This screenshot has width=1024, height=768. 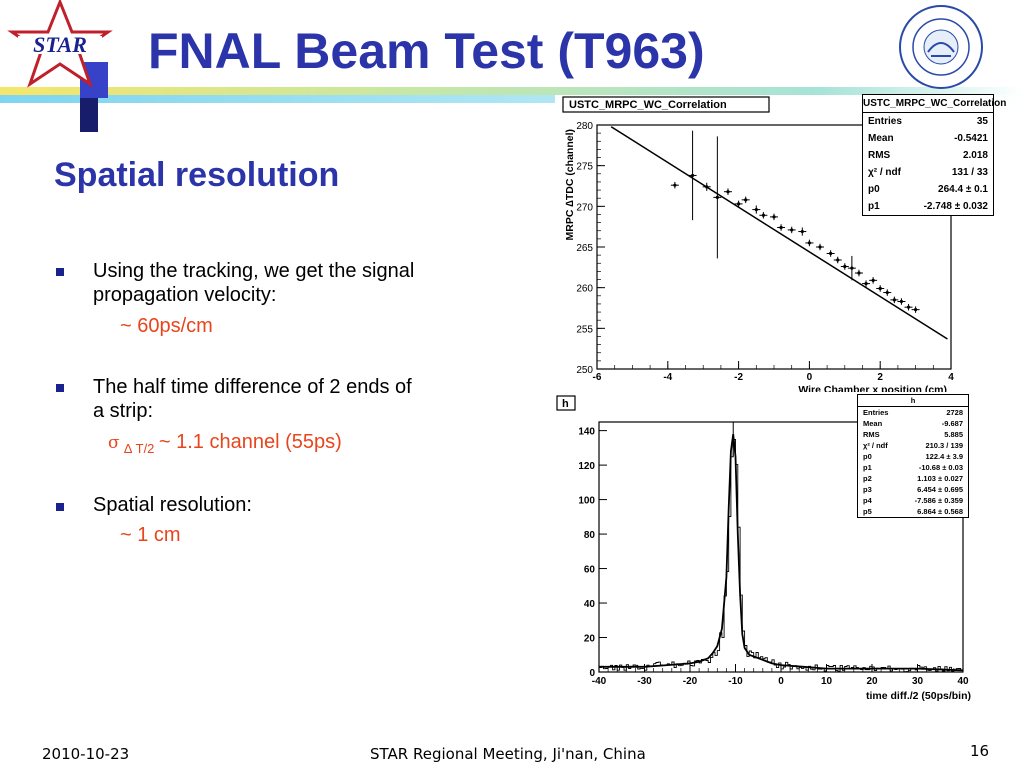 I want to click on x-tick-label: -4, so click(x=667, y=377).